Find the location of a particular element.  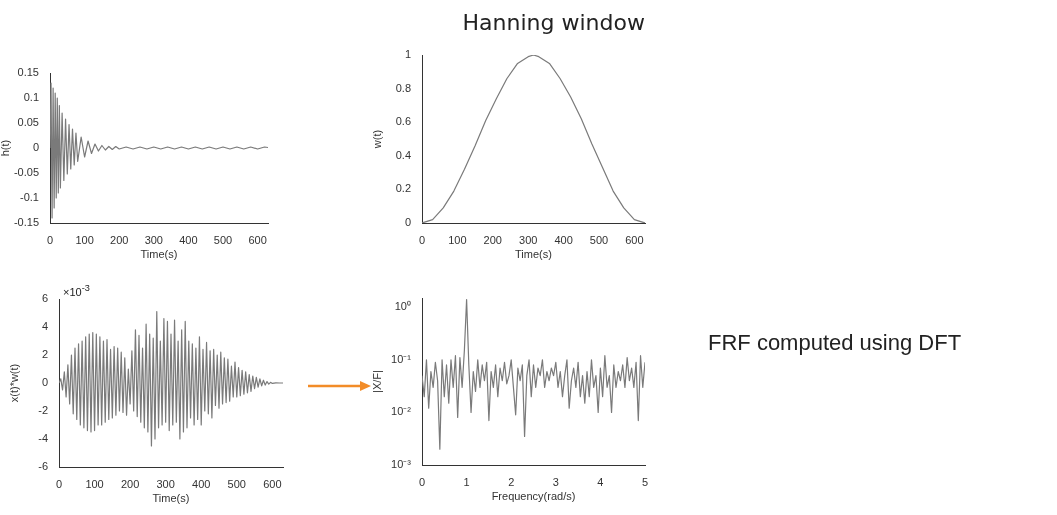

y-tick-label: 0.2 is located at coordinates (403, 188).